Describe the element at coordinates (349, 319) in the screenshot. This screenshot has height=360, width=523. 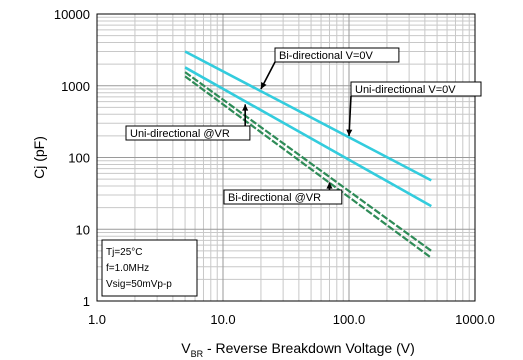
I see `x-tick-label: 100.0` at that location.